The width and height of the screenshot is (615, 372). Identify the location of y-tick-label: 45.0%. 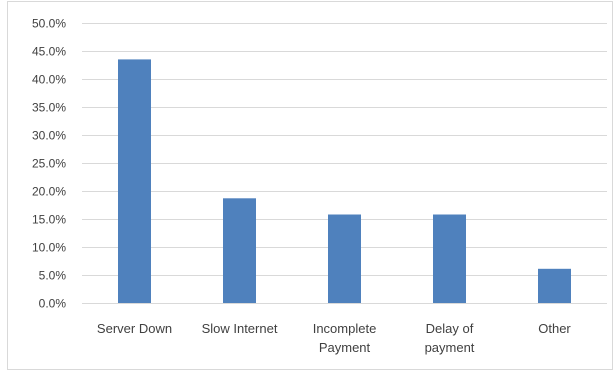
(49, 52).